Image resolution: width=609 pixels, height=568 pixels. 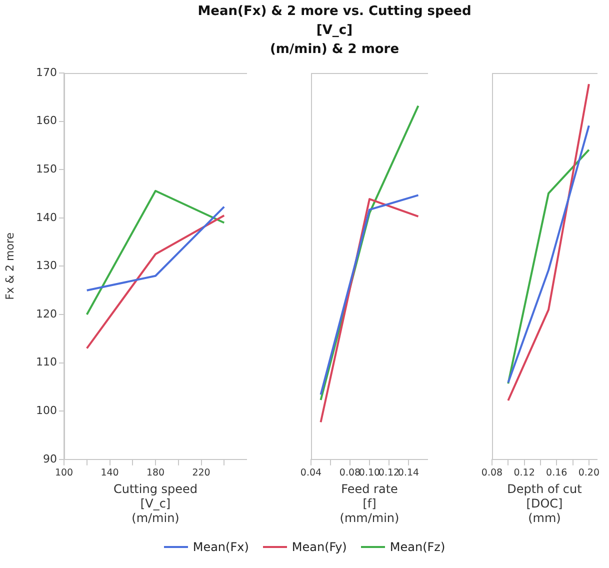 What do you see at coordinates (311, 473) in the screenshot?
I see `x-tick-label: 0.04` at bounding box center [311, 473].